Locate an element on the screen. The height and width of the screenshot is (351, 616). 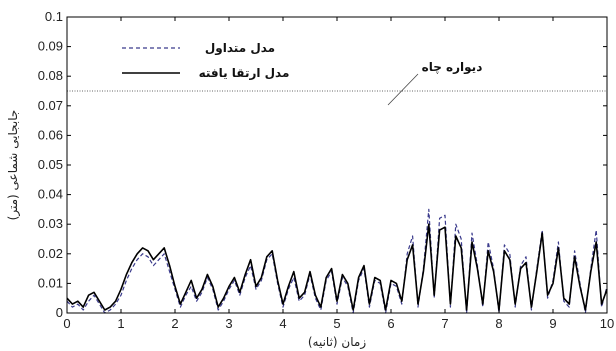
y-tick-label: 0 is located at coordinates (59, 312).